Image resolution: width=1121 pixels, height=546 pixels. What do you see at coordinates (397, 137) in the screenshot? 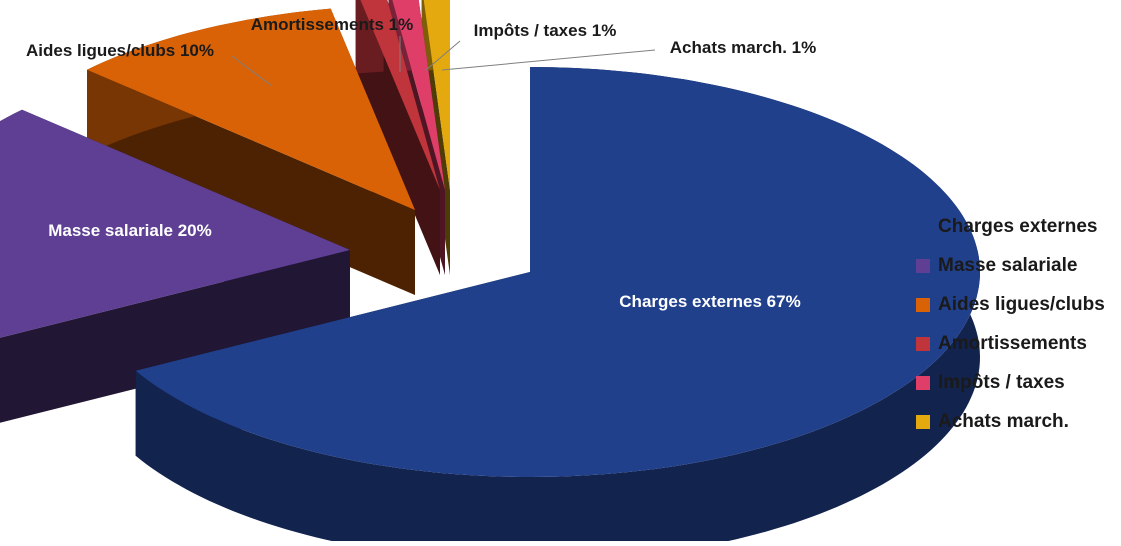
I see `pie-slice` at bounding box center [397, 137].